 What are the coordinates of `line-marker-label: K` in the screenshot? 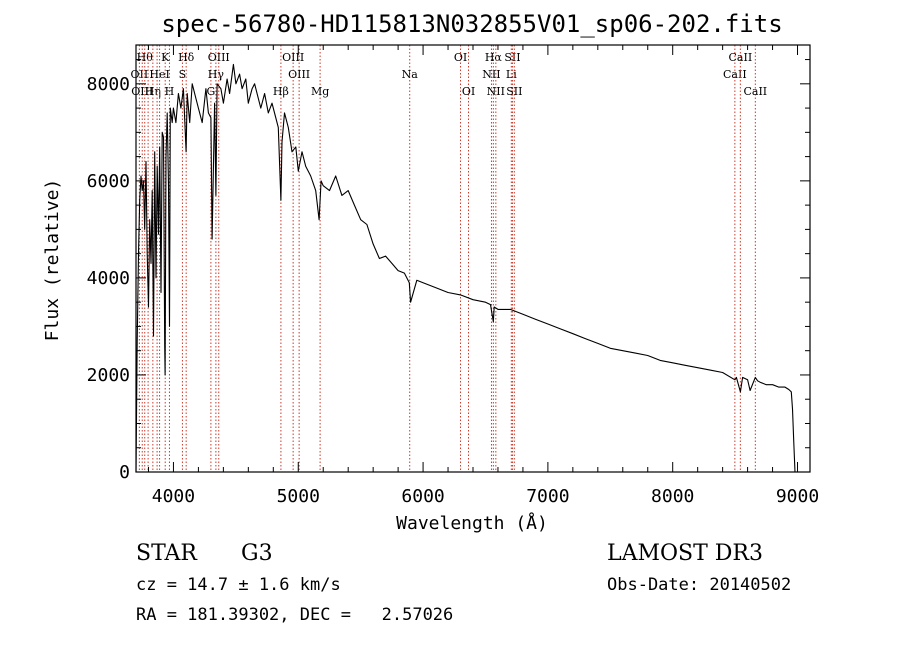 It's located at (165, 57).